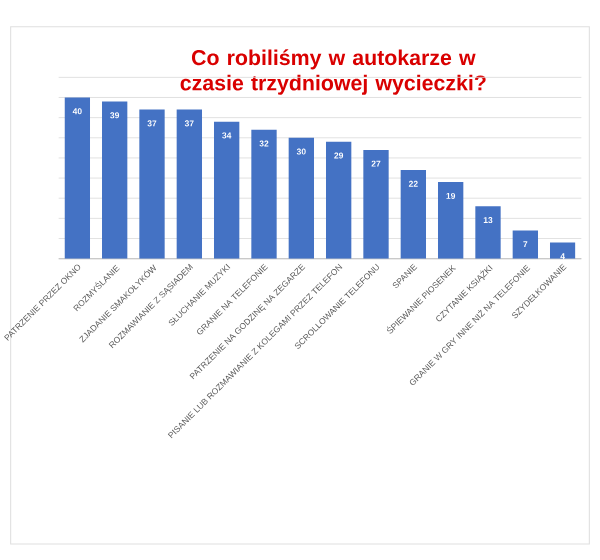  What do you see at coordinates (333, 72) in the screenshot?
I see `chart-title: Co robiliśmy w autokarze w czasie trzydniowej wycieczki?` at bounding box center [333, 72].